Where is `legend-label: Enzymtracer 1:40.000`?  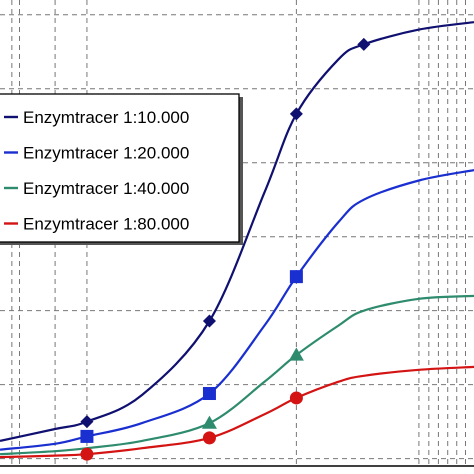
legend-label: Enzymtracer 1:40.000 is located at coordinates (106, 188).